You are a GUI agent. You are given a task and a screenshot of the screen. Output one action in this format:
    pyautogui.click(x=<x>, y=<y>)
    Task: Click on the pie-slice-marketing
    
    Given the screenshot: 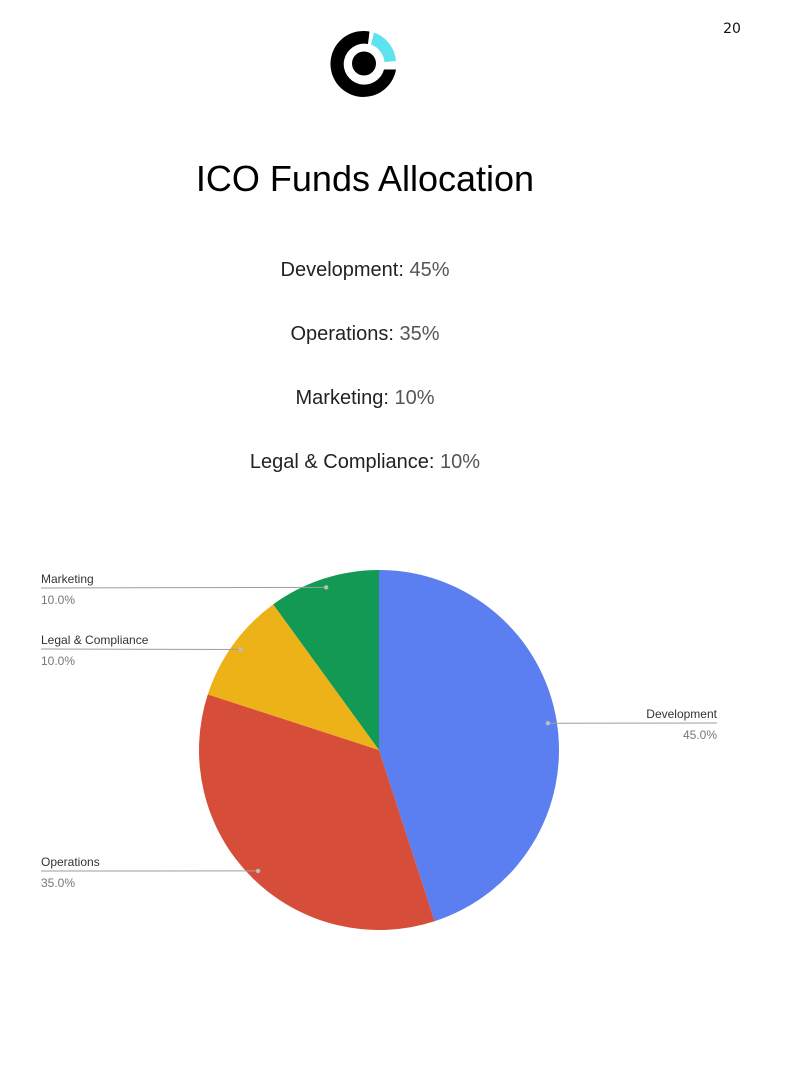 What is the action you would take?
    pyautogui.click(x=326, y=660)
    